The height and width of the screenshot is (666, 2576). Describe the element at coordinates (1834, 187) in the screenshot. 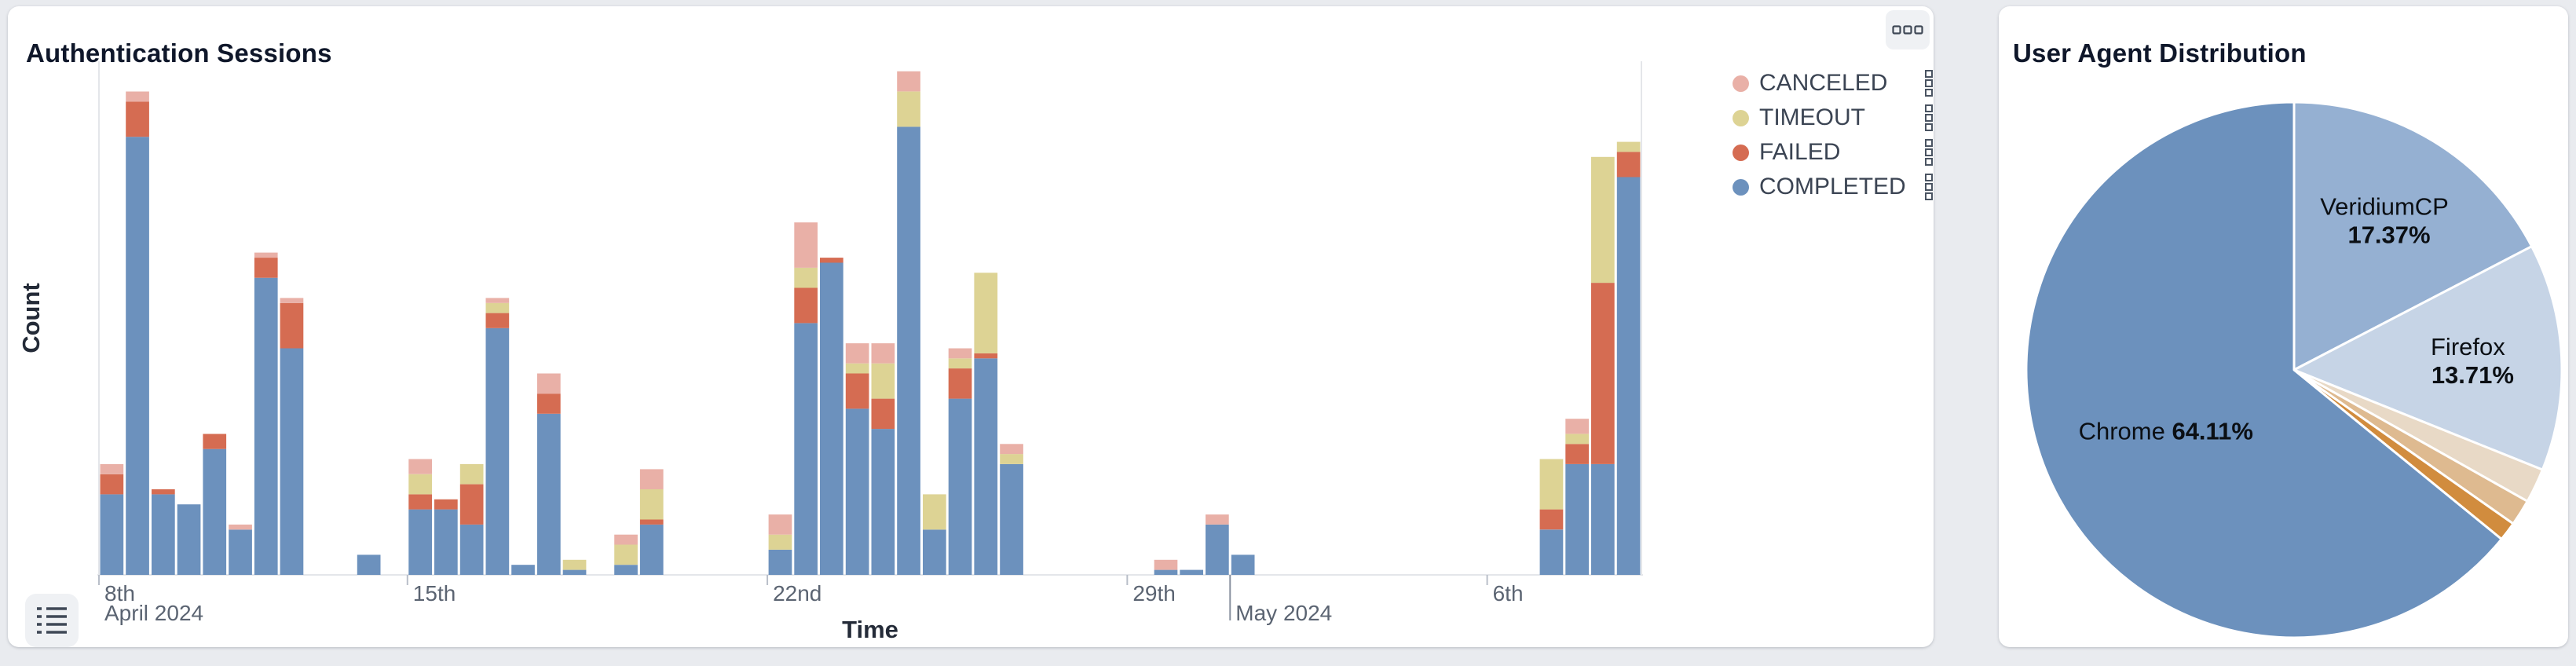

I see `legend-item-completed: COMPLETED` at that location.